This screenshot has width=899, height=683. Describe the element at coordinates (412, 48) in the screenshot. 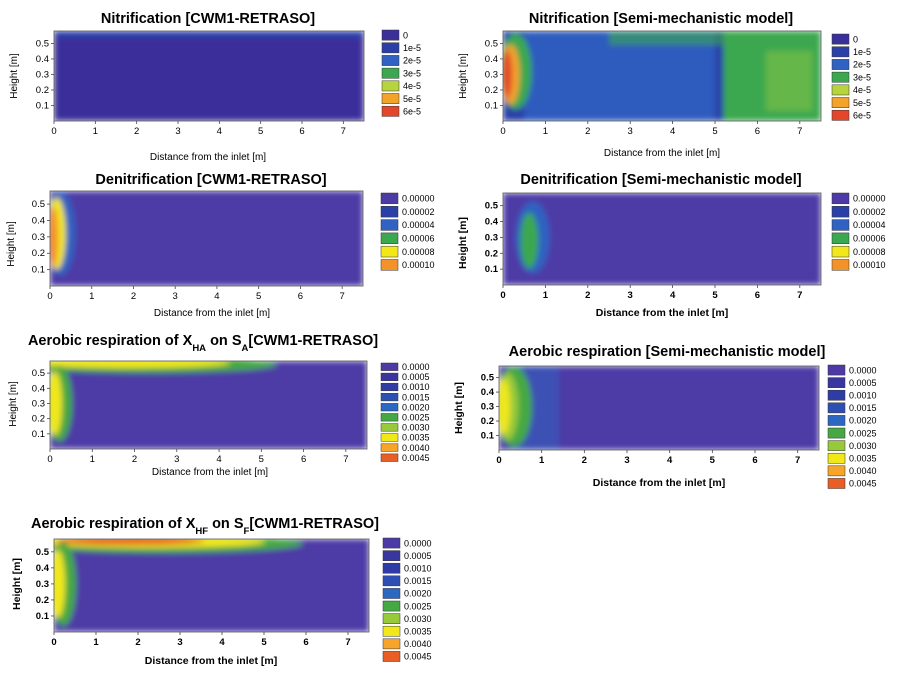

I see `legend-label: 1e-5` at that location.